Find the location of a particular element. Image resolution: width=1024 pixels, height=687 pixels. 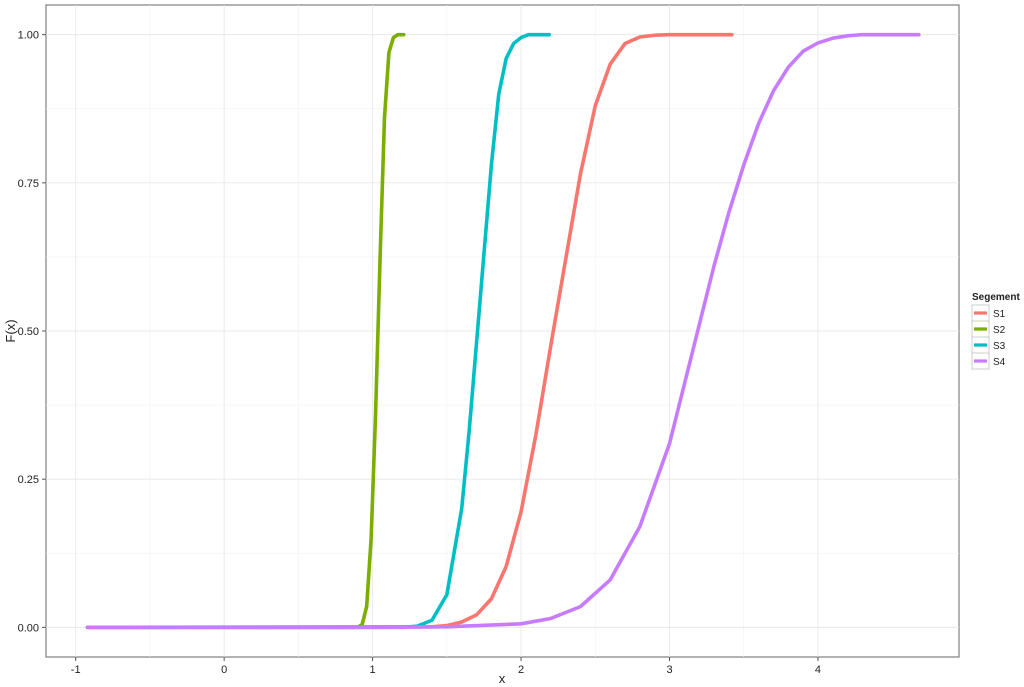

y-axis: 0.00 0.25 0.50 0.75 1.00 is located at coordinates (32, 332).